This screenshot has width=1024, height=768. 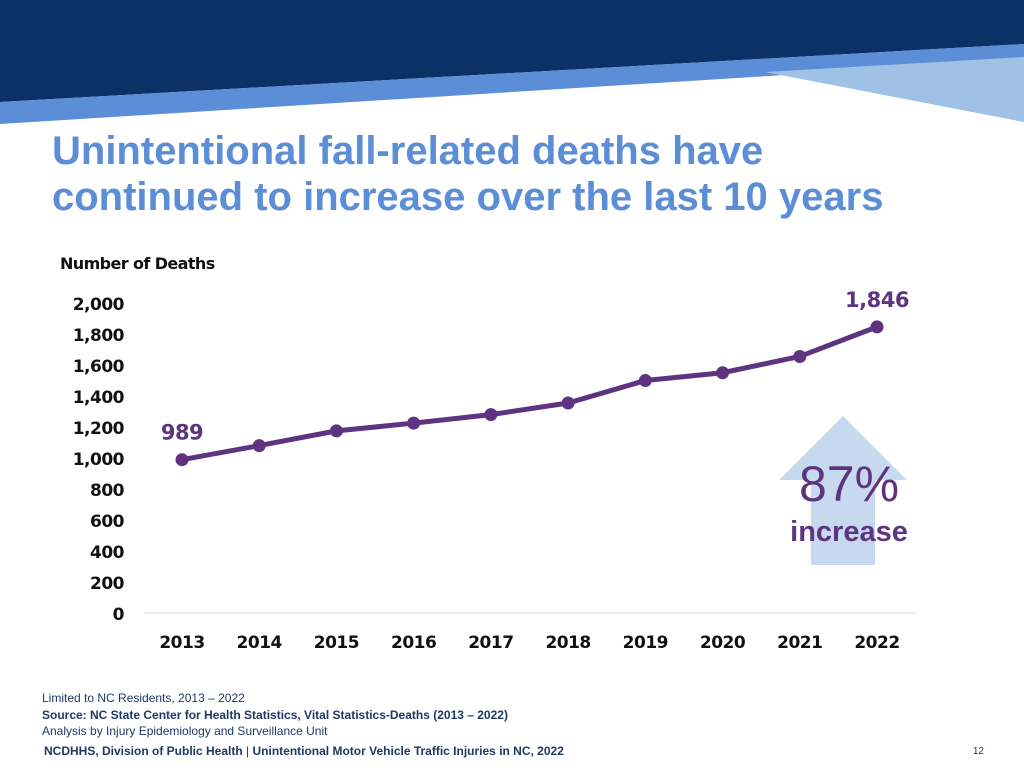 I want to click on x-tick-label: 2015, so click(x=336, y=643).